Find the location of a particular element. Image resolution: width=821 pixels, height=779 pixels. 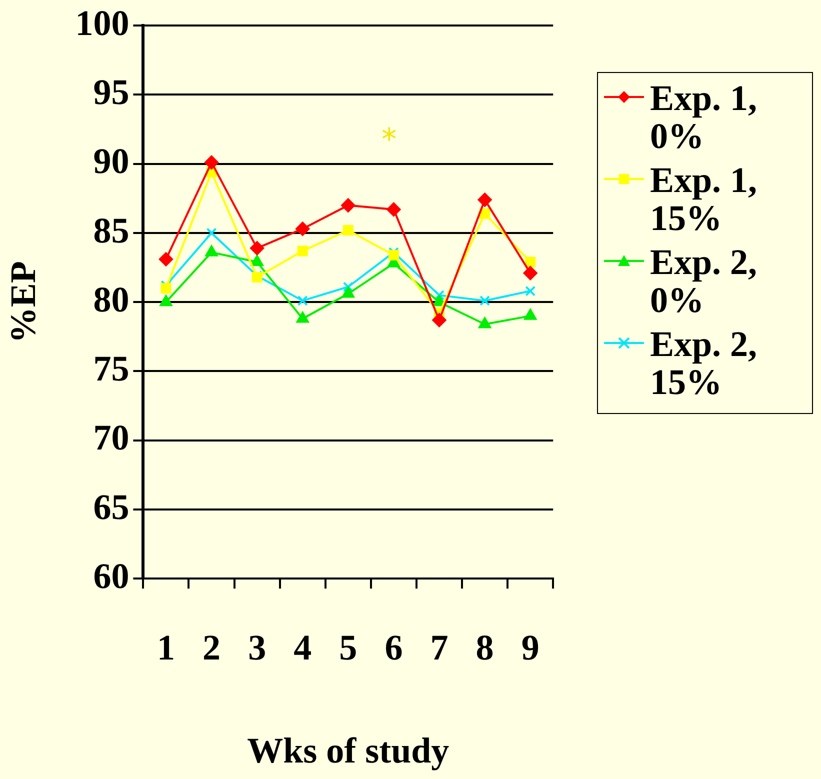

x-tick-label: 9 is located at coordinates (530, 647).